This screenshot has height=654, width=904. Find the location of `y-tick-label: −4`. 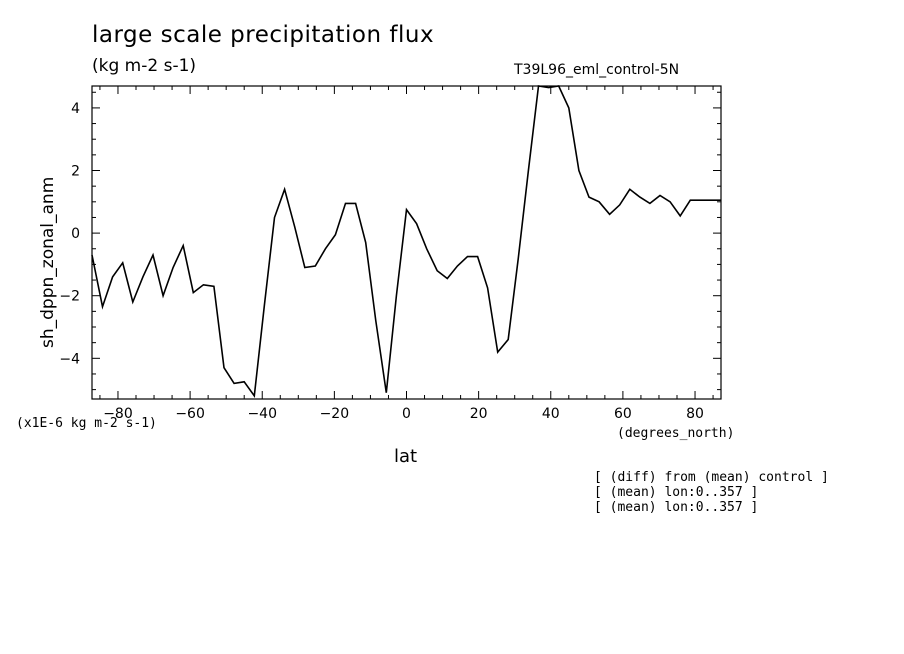

y-tick-label: −4 is located at coordinates (69, 359).